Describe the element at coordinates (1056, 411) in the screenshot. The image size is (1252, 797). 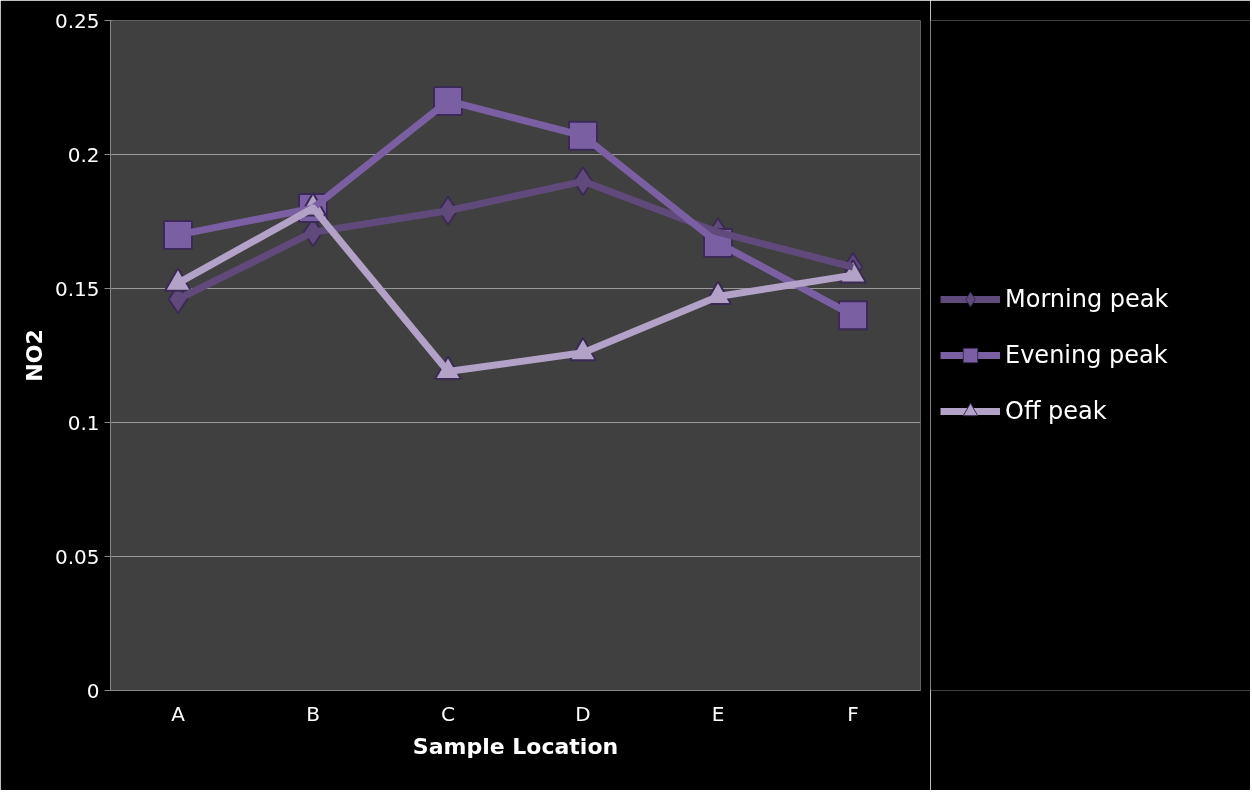
I see `legend-label: Off peak` at that location.